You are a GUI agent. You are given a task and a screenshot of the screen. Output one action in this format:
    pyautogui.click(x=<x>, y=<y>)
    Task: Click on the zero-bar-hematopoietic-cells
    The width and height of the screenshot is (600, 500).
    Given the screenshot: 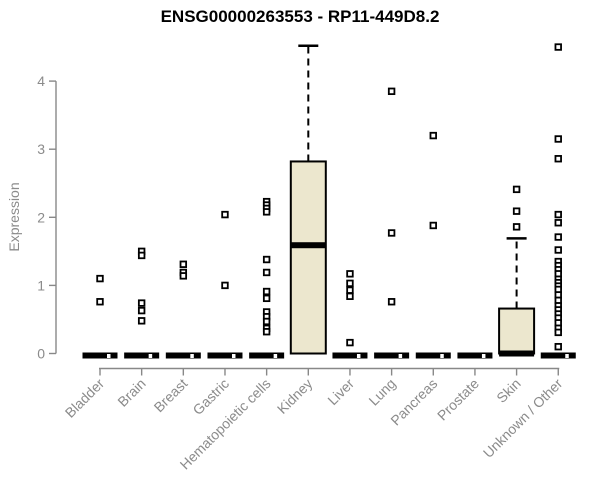 What is the action you would take?
    pyautogui.click(x=267, y=355)
    